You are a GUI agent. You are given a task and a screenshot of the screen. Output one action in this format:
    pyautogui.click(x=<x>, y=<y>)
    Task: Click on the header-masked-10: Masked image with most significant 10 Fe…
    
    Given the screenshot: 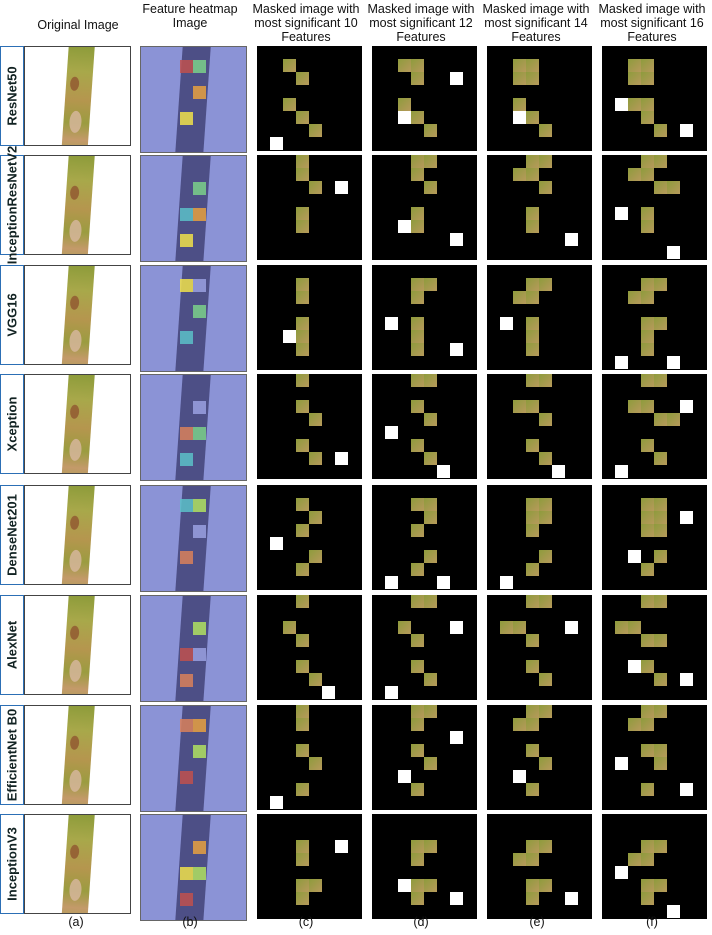 What is the action you would take?
    pyautogui.click(x=306, y=23)
    